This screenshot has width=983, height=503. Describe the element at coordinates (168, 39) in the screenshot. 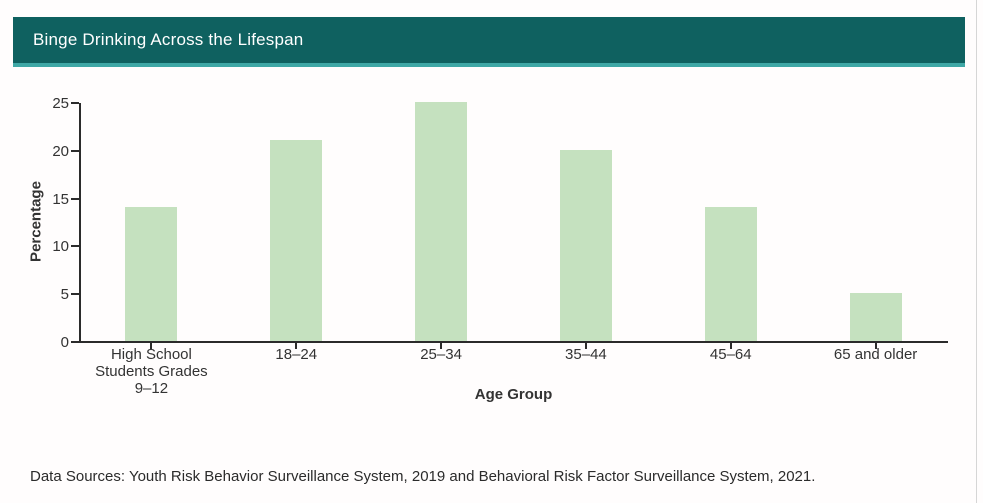

I see `page-title: Binge Drinking Across the Lifespan` at that location.